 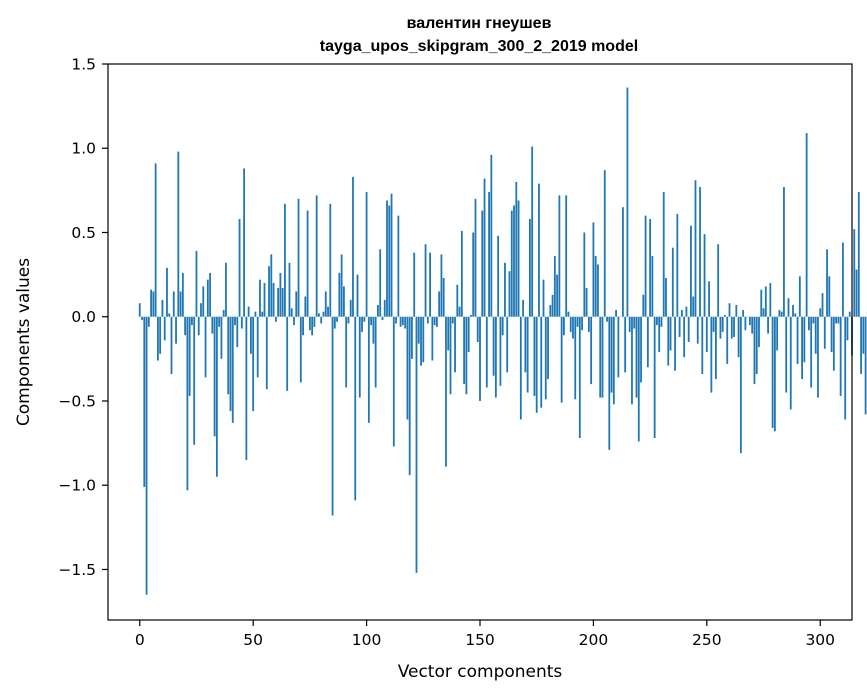 What do you see at coordinates (77, 401) in the screenshot?
I see `y-tick-label: −0.5` at bounding box center [77, 401].